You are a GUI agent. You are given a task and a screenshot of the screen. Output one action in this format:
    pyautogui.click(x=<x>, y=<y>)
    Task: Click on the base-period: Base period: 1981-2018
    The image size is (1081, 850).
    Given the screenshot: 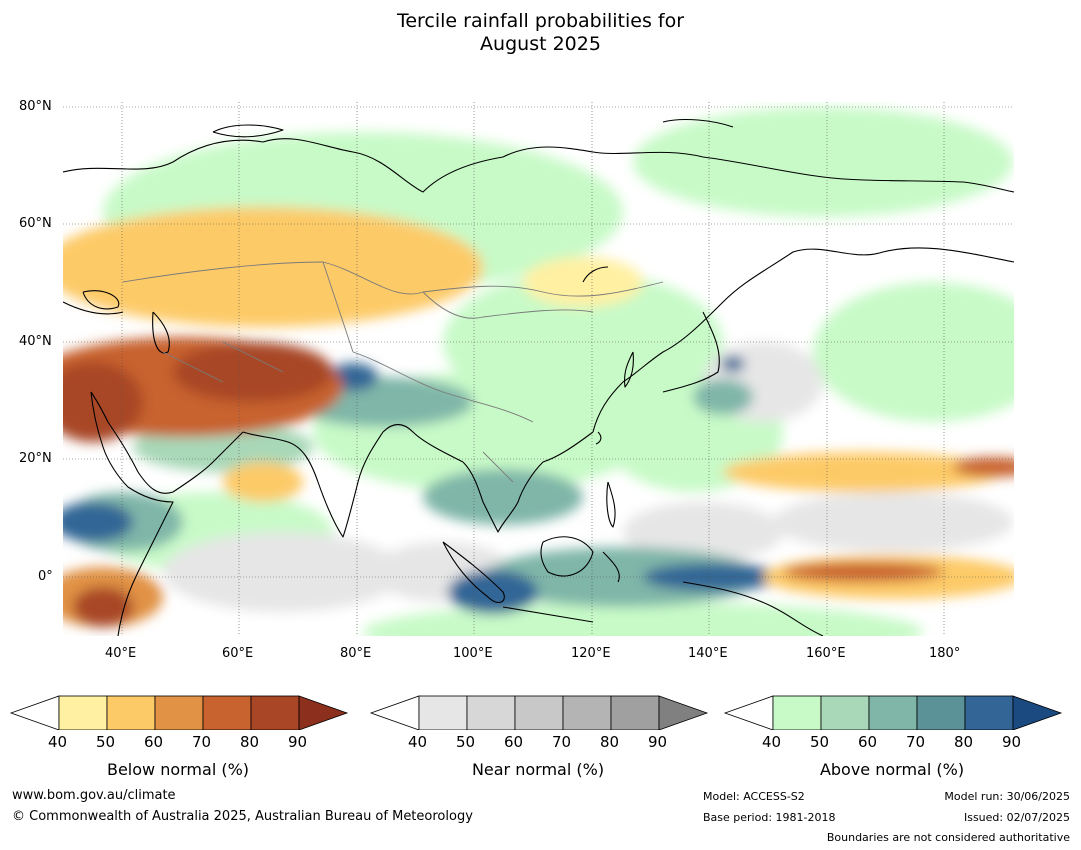 What is the action you would take?
    pyautogui.click(x=769, y=817)
    